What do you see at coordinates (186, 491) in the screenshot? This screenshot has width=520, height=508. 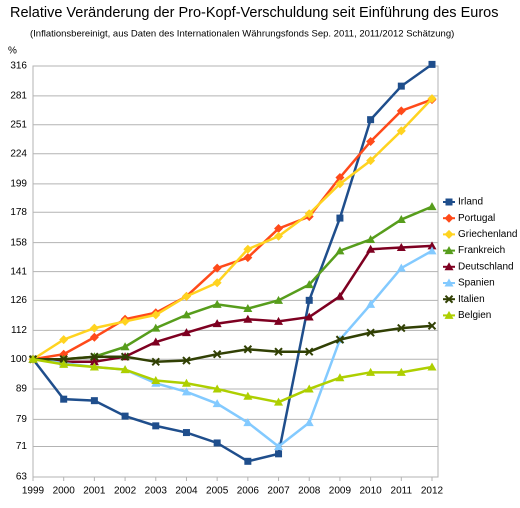 I see `x-tick-label: 2004` at bounding box center [186, 491].